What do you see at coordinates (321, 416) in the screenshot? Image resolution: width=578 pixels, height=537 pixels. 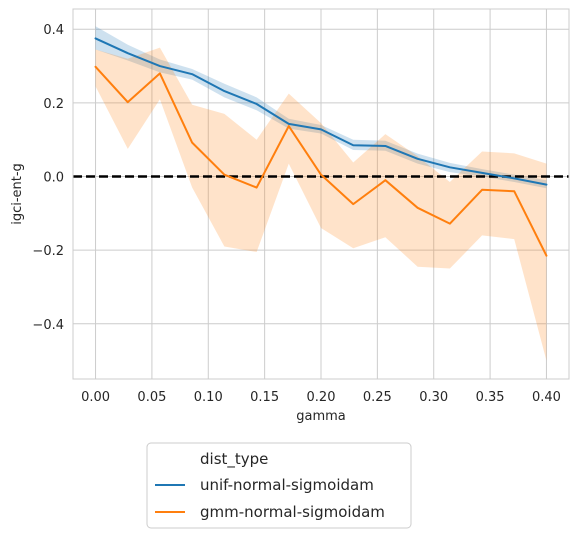 I see `x-axis-label: gamma` at bounding box center [321, 416].